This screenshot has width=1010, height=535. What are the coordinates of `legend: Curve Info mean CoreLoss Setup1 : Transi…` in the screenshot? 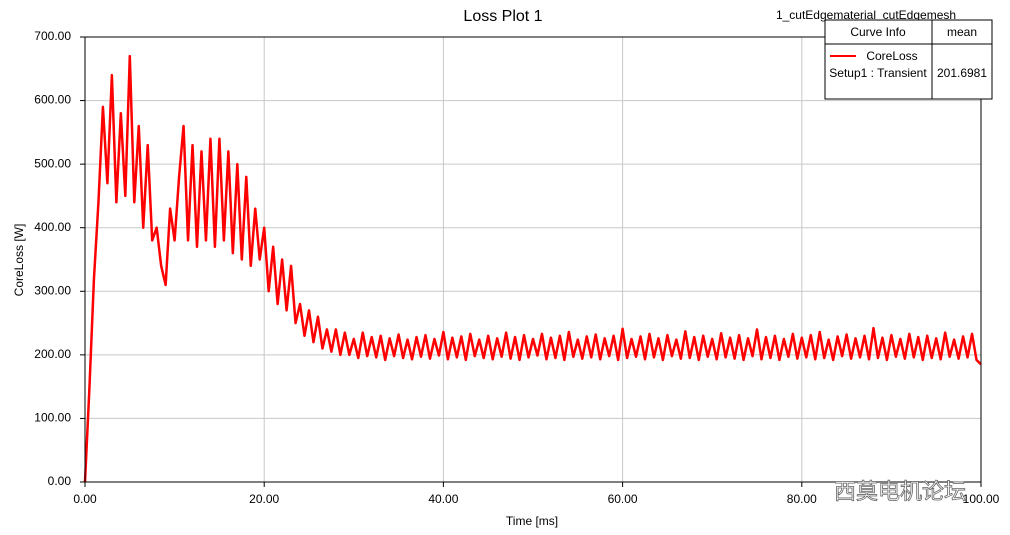 It's located at (908, 59).